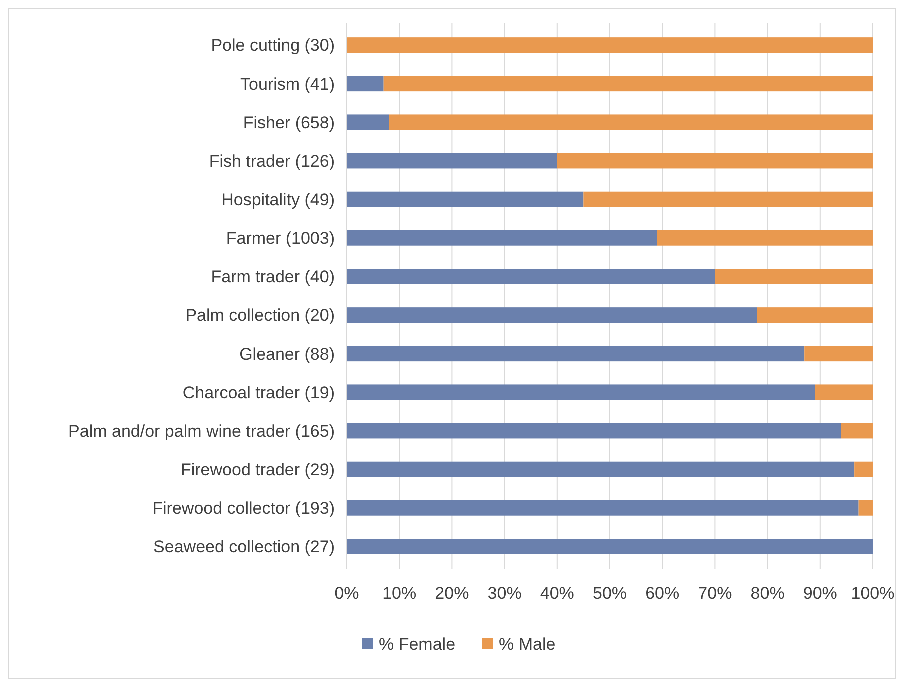  Describe the element at coordinates (820, 593) in the screenshot. I see `x-tick-label: 90%` at that location.